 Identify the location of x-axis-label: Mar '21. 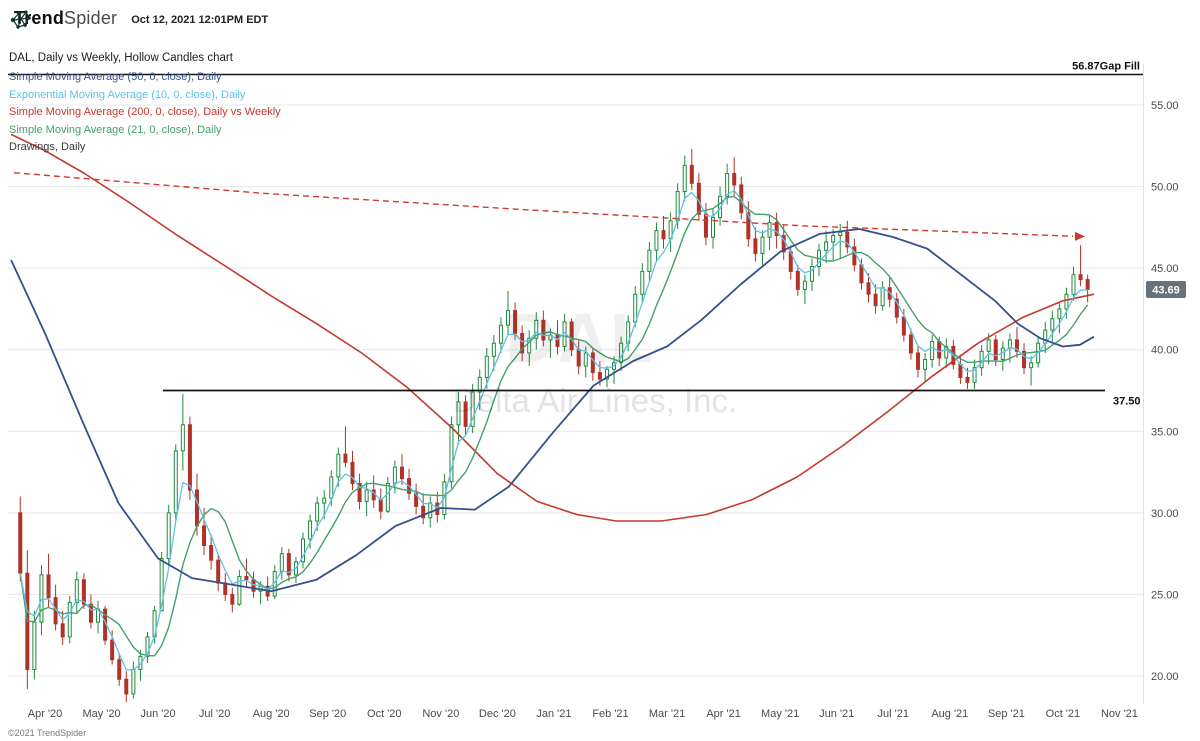
(667, 714).